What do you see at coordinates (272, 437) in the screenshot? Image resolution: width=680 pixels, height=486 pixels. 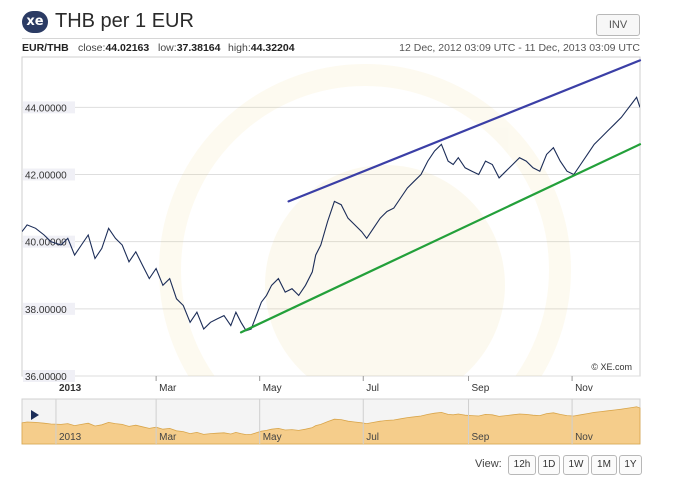 I see `navigator-tick-label: May` at bounding box center [272, 437].